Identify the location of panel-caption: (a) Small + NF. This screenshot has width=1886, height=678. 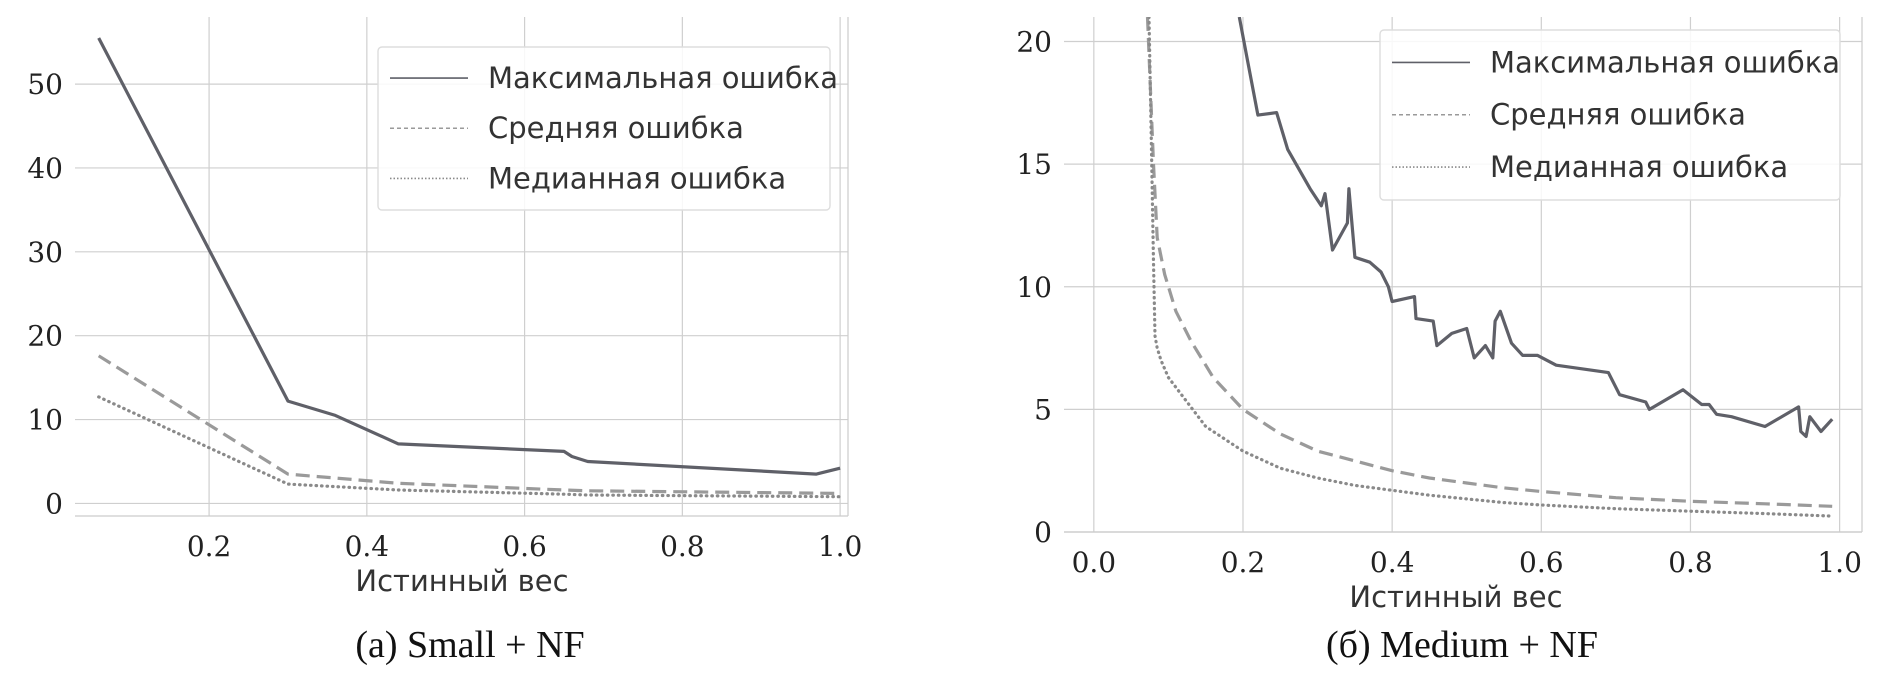
(469, 645).